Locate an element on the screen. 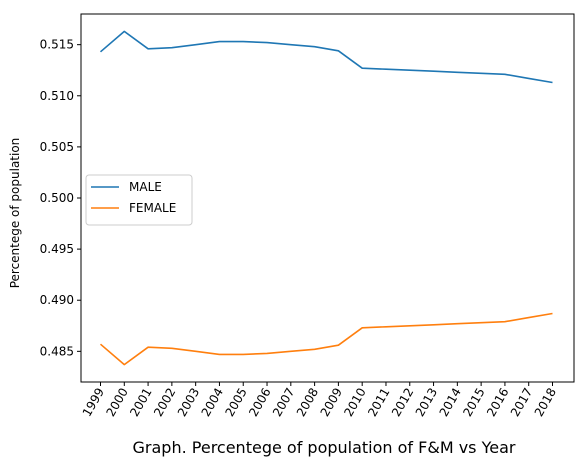 The width and height of the screenshot is (588, 465). x-tick-label: 2015 is located at coordinates (473, 402).